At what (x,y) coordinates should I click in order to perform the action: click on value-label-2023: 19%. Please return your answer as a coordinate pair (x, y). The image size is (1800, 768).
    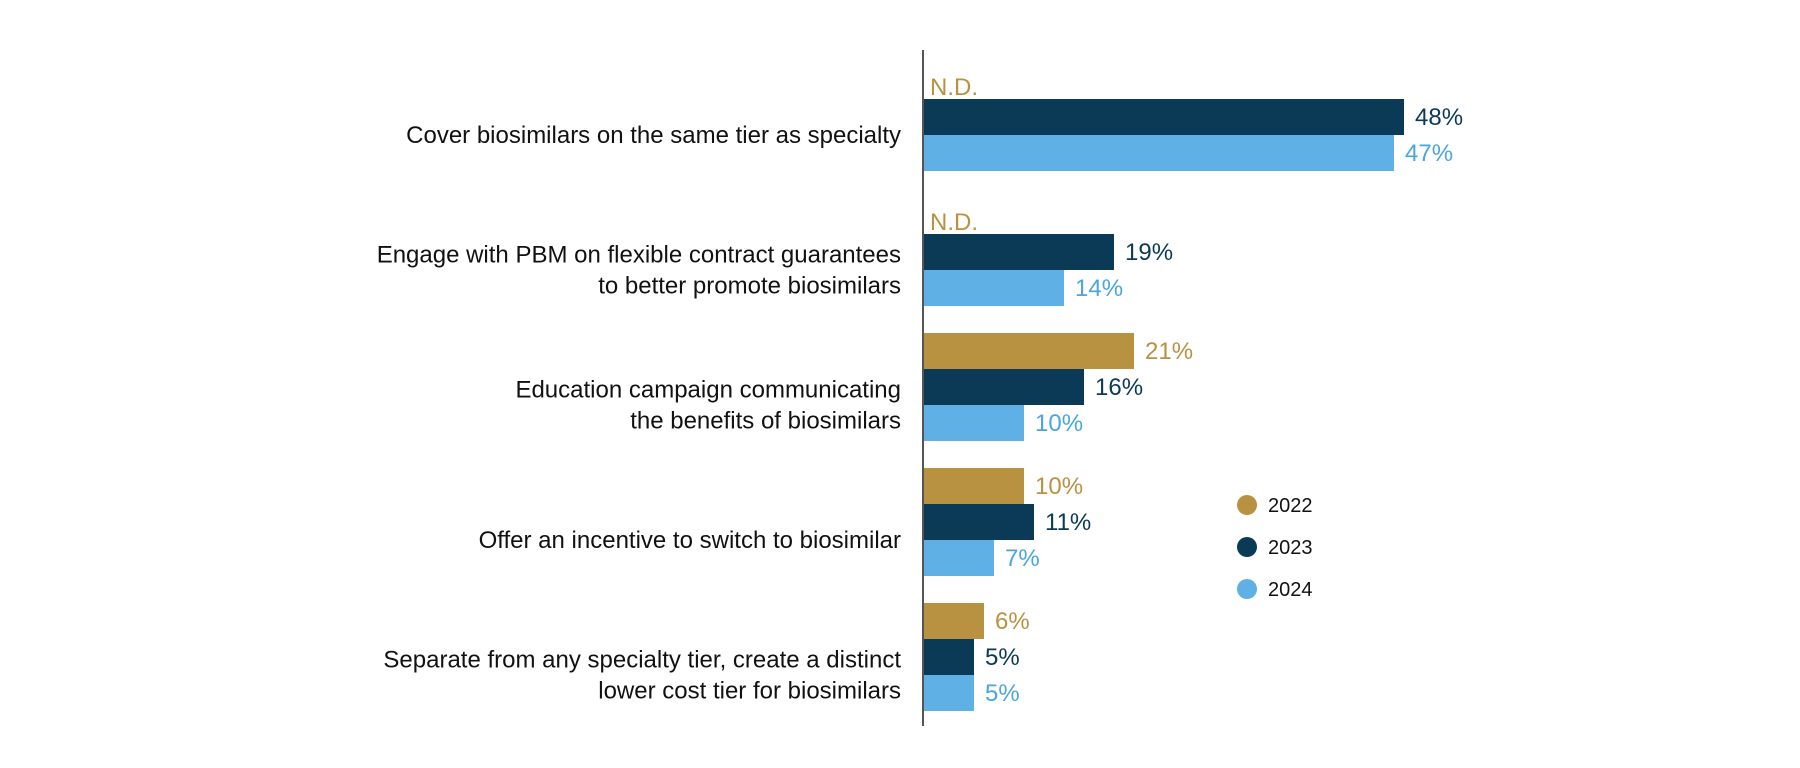
    Looking at the image, I should click on (1149, 252).